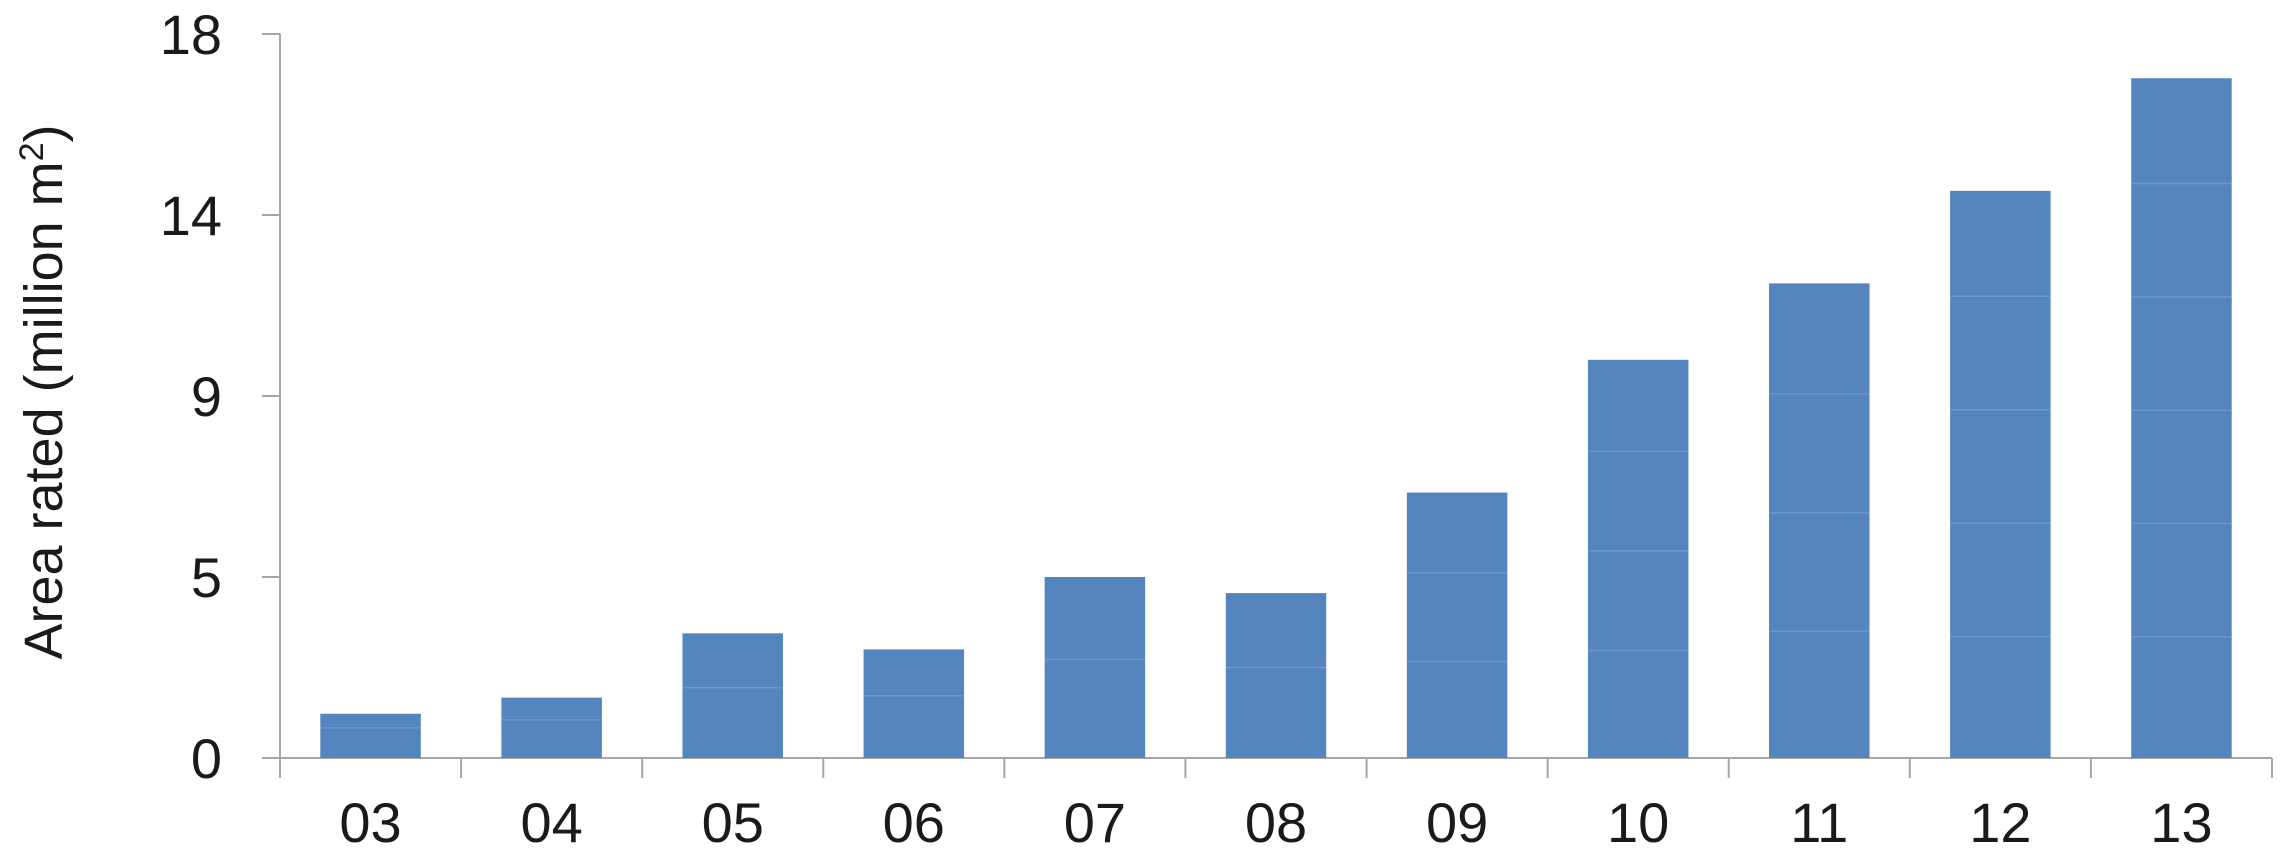 The image size is (2285, 865). I want to click on x-tick-label: 10, so click(1638, 822).